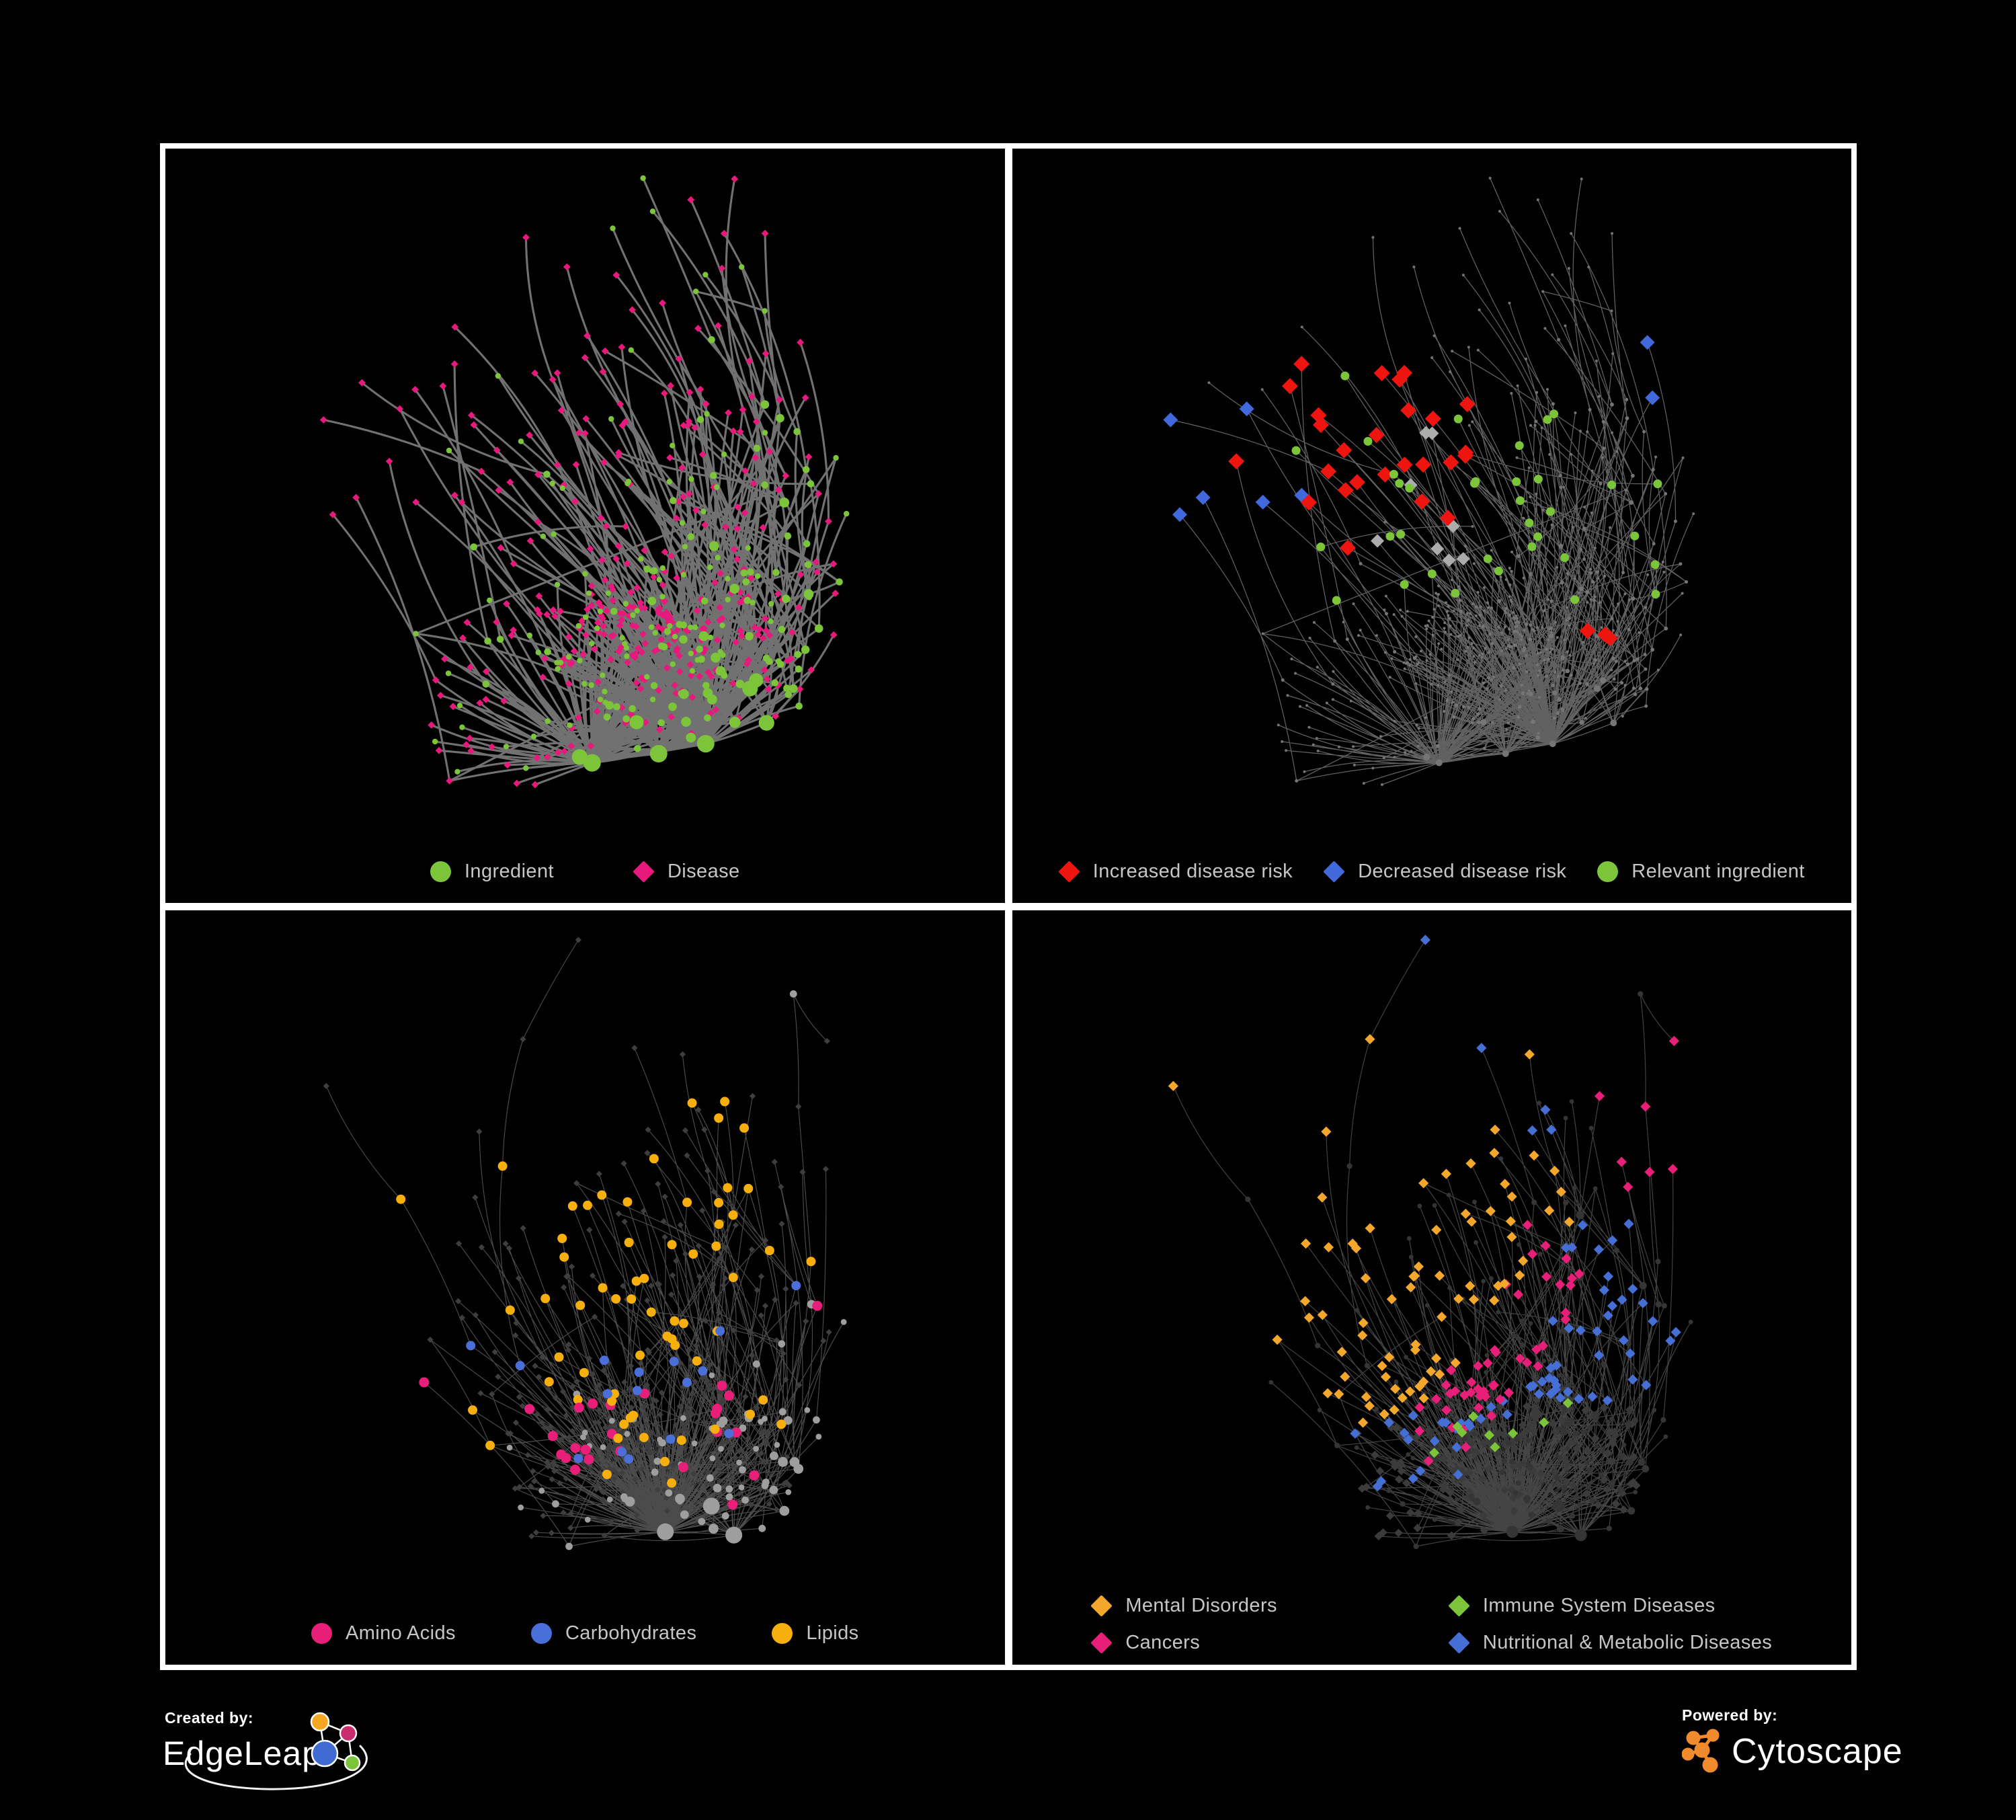 The height and width of the screenshot is (1820, 2016). What do you see at coordinates (1718, 871) in the screenshot?
I see `legend-label: Relevant ingredient` at bounding box center [1718, 871].